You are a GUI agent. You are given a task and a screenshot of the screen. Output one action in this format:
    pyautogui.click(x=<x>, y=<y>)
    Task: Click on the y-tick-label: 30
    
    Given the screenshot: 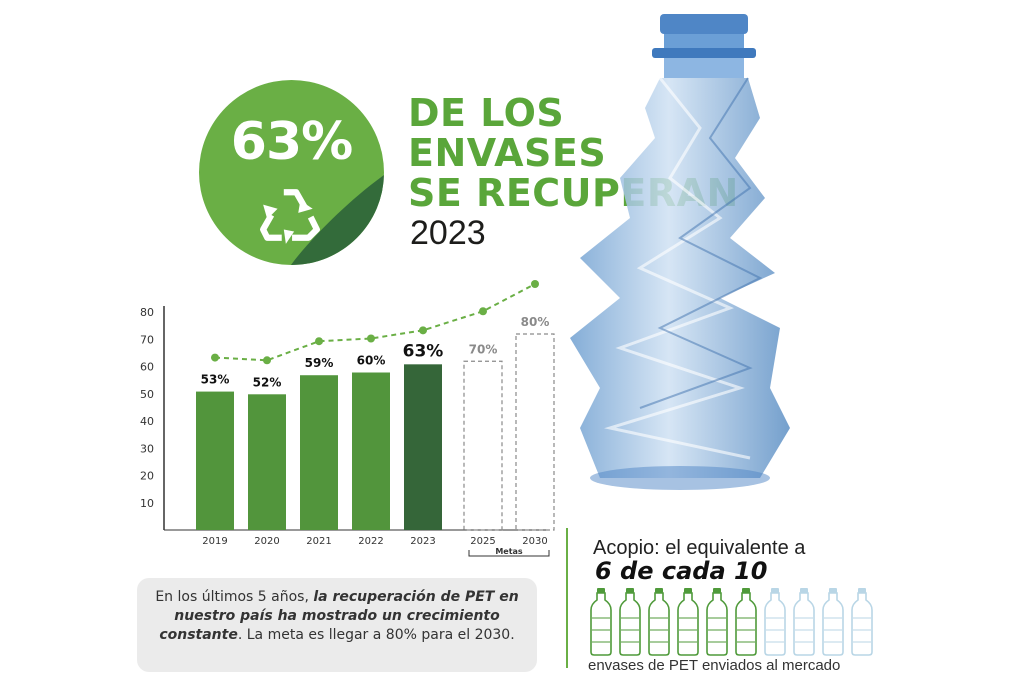 What is the action you would take?
    pyautogui.click(x=147, y=448)
    